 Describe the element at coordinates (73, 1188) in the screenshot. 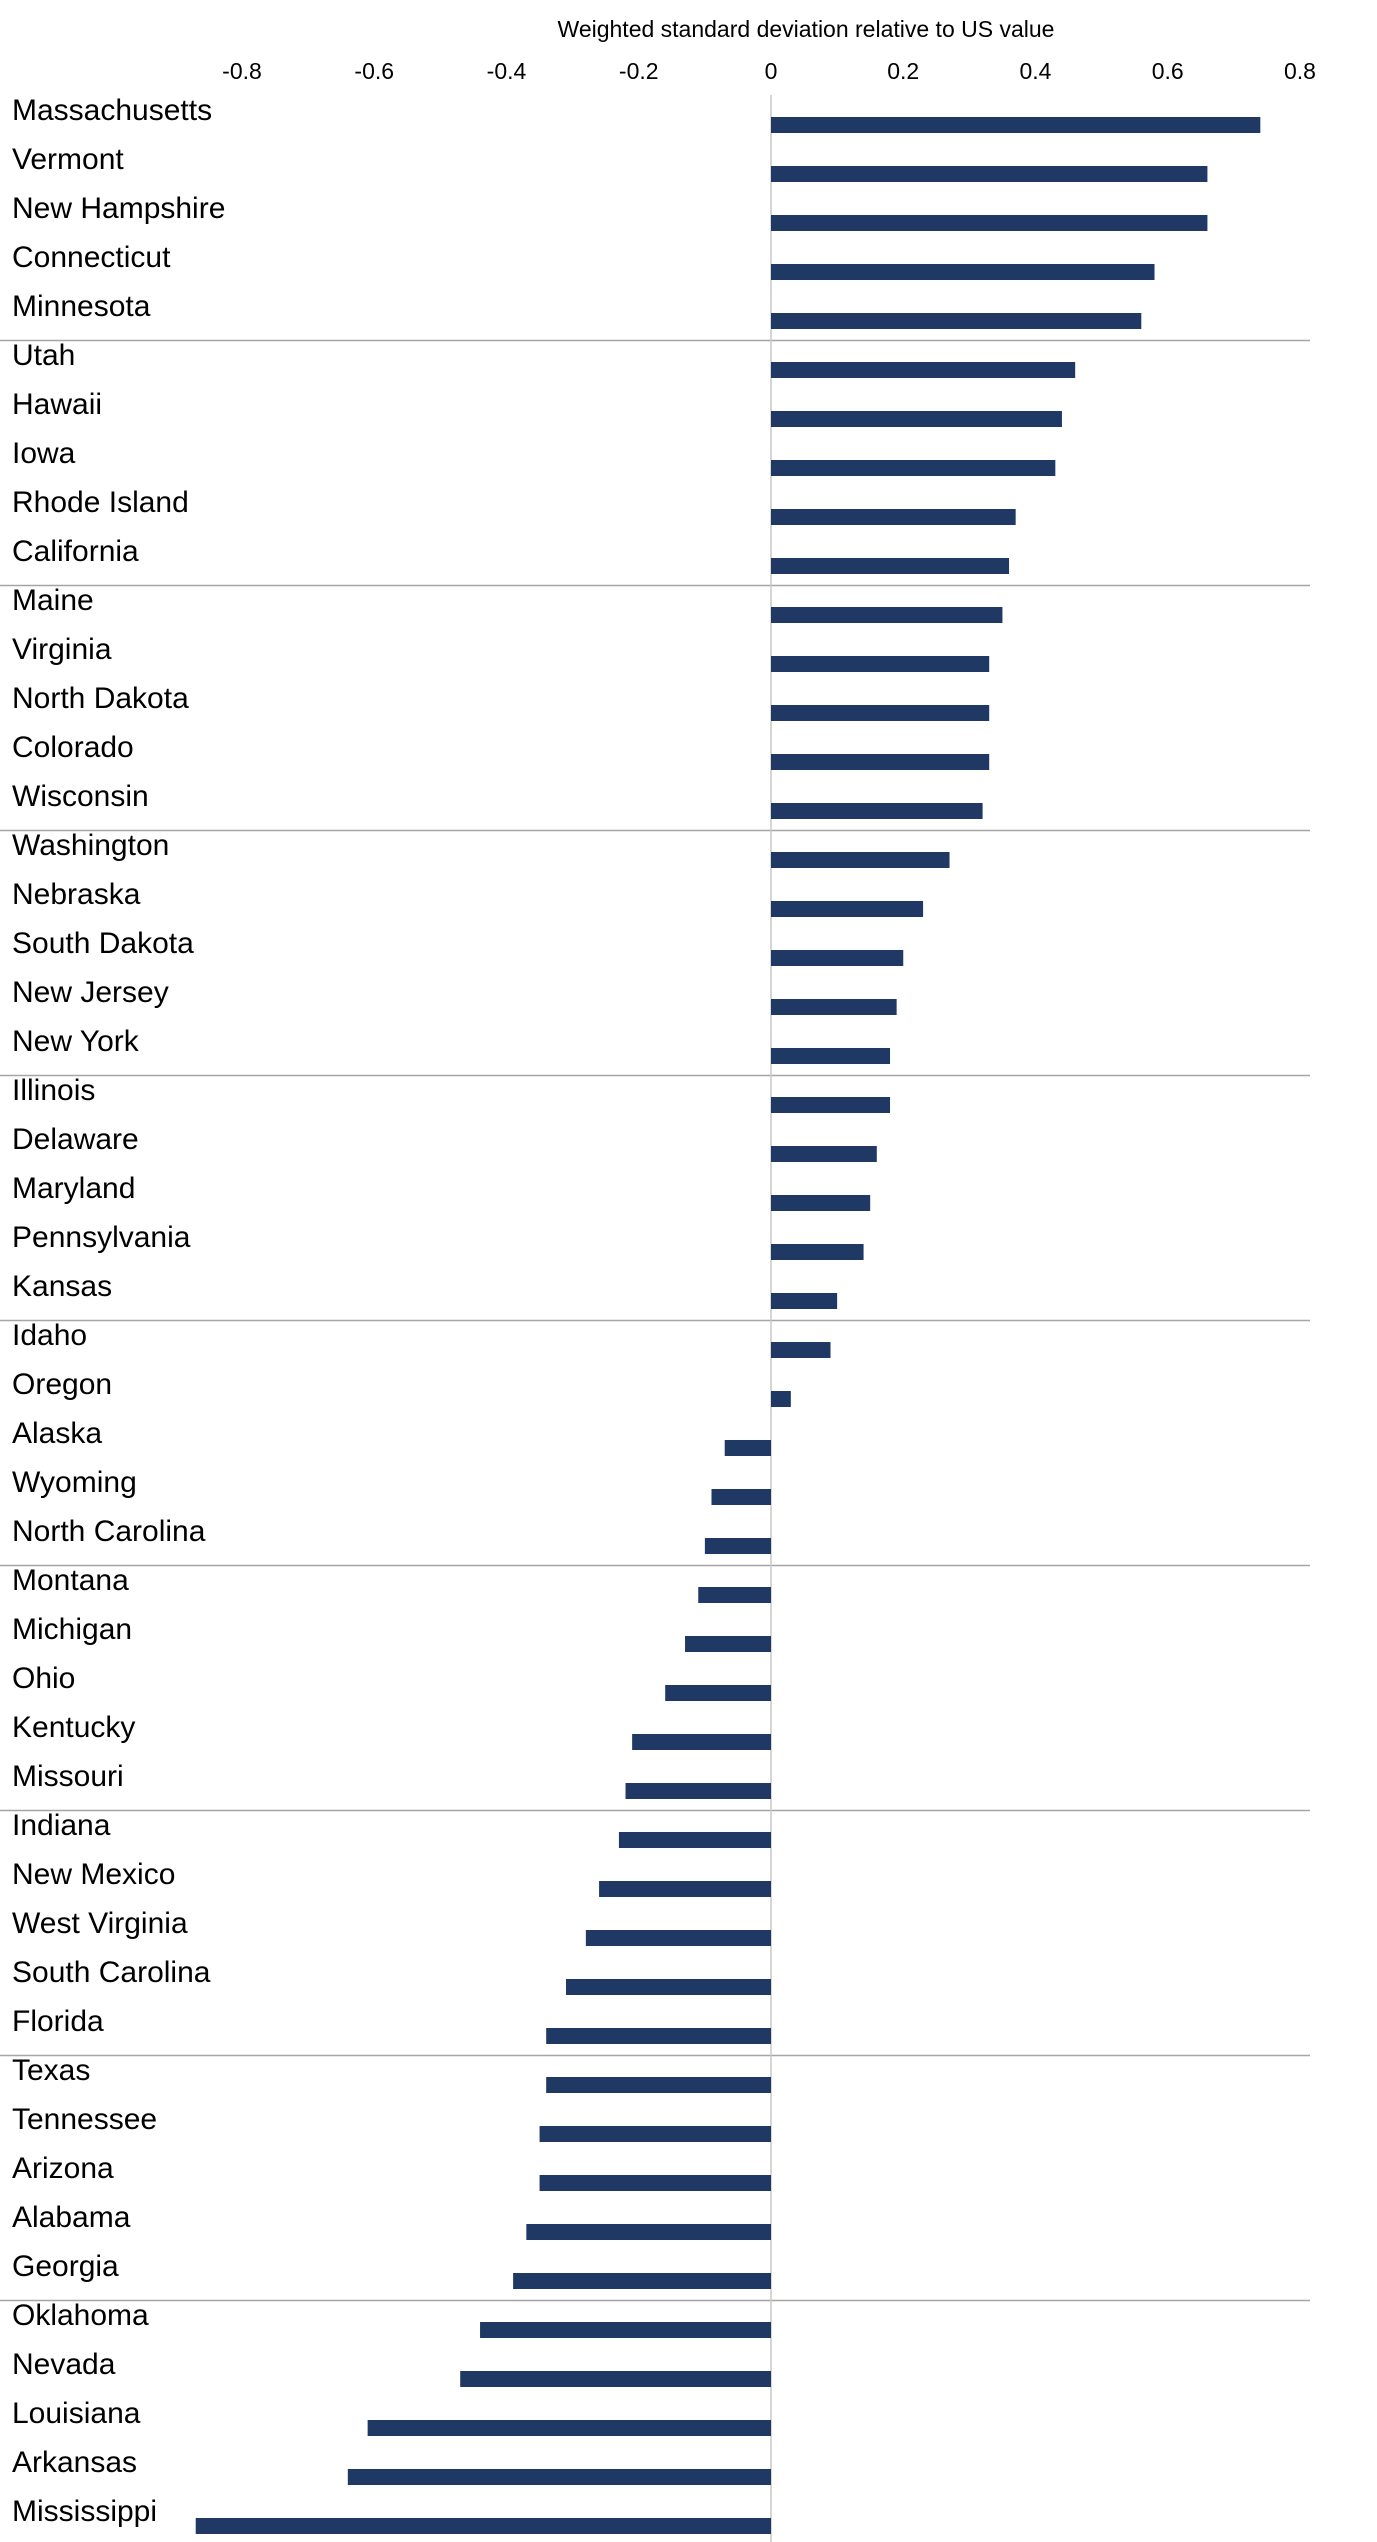

I see `category-label: Maryland` at that location.